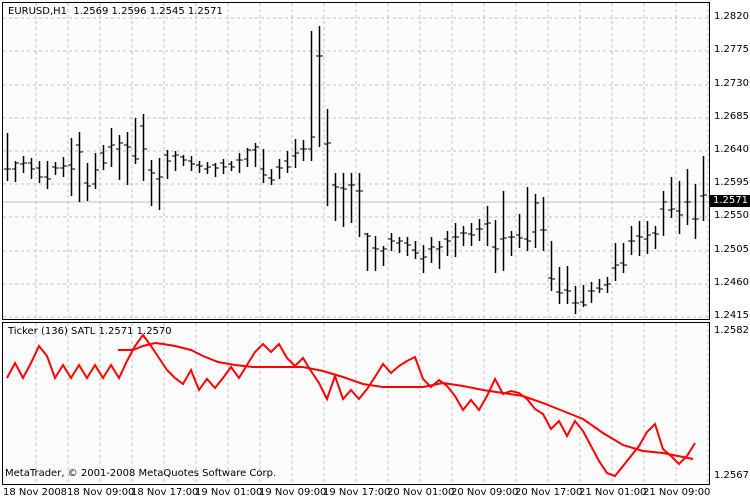 The height and width of the screenshot is (500, 750). I want to click on price-axis-label: 1.2550, so click(731, 215).